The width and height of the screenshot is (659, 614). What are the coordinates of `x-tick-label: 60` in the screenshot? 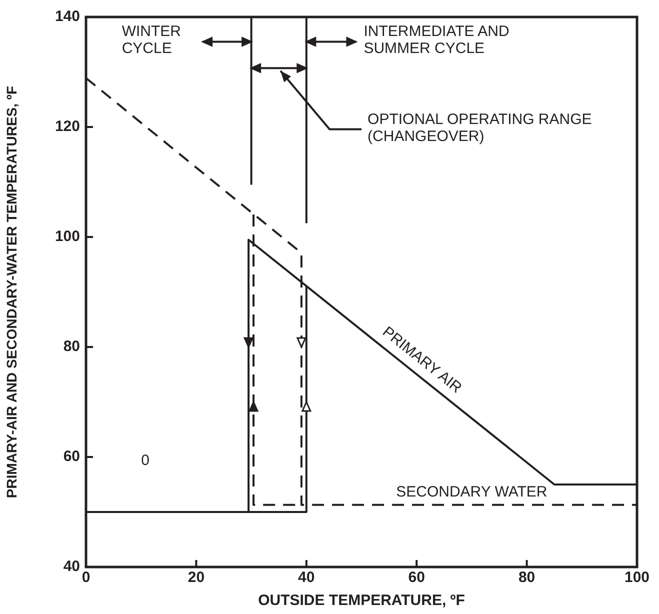 It's located at (416, 577).